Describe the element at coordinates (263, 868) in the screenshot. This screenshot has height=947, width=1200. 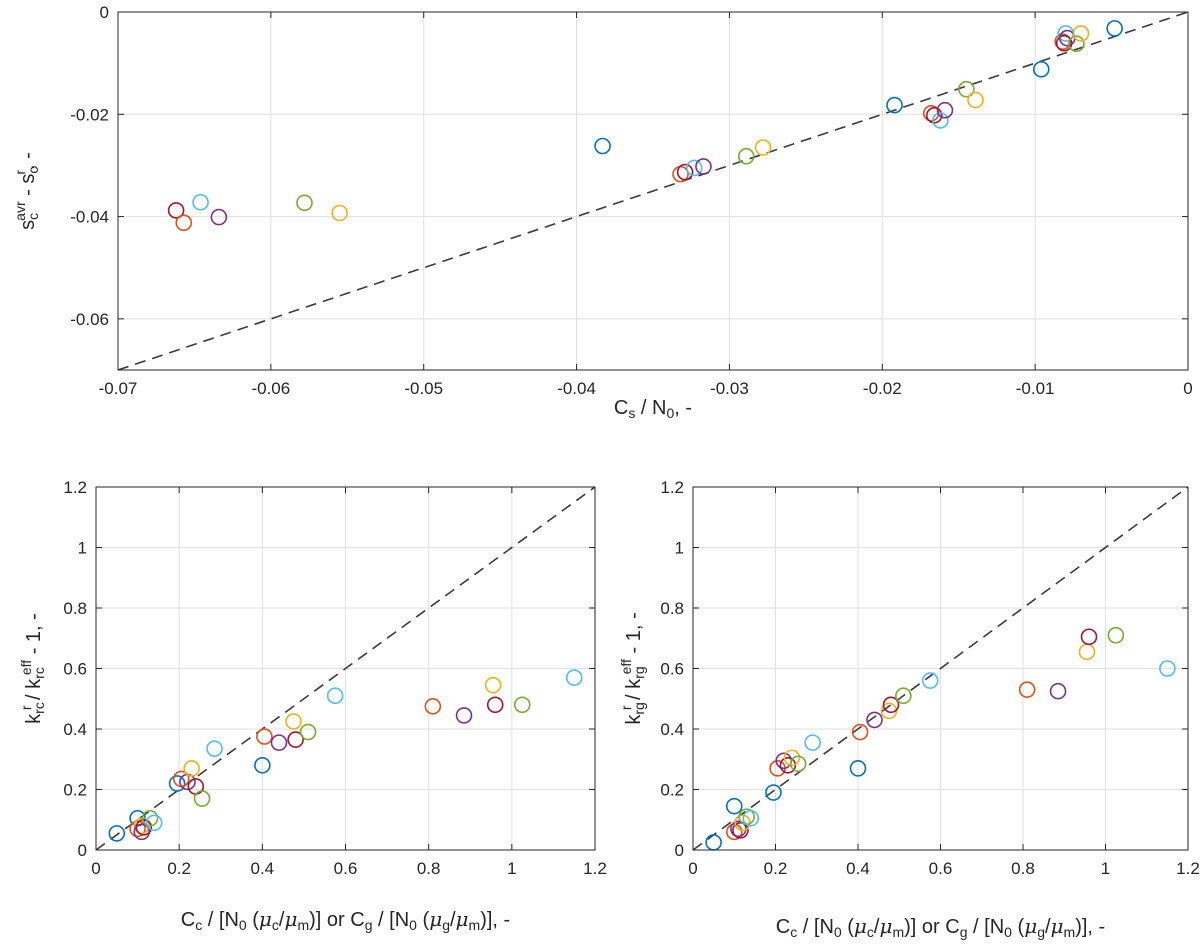
I see `x-tick-label: 0.4` at that location.